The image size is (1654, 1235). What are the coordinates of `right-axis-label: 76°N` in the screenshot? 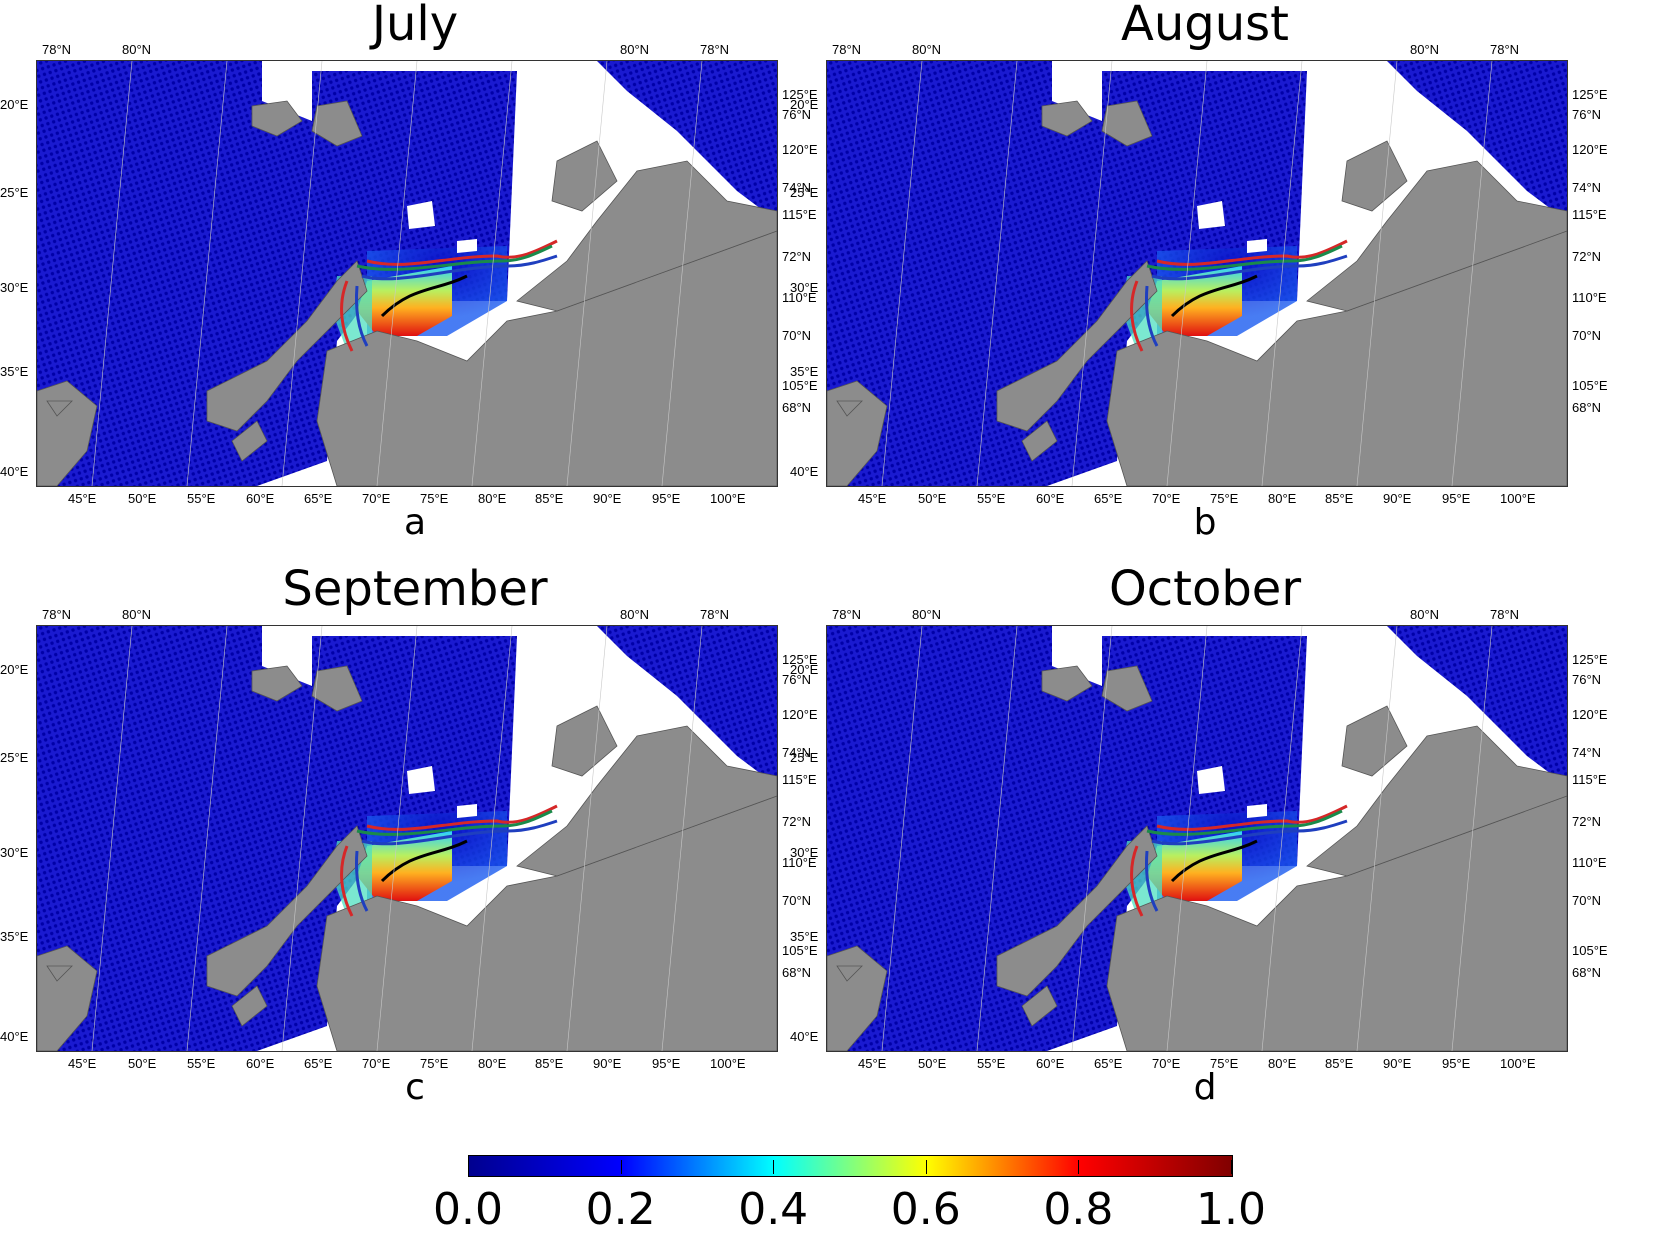 It's located at (797, 114).